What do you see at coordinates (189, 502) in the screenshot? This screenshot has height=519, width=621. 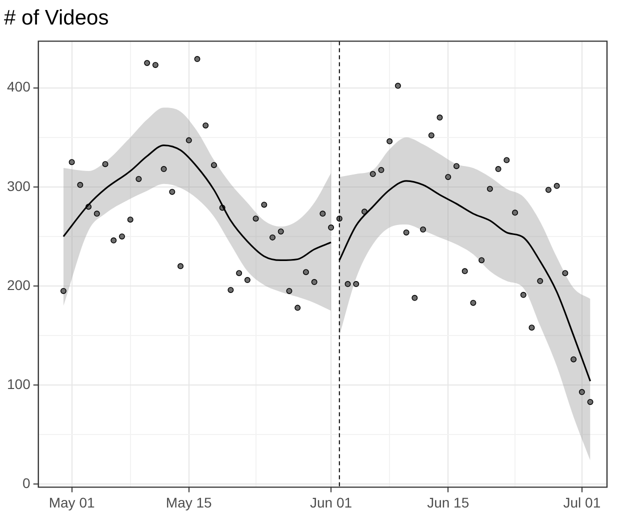 I see `x-tick-label: May 15` at bounding box center [189, 502].